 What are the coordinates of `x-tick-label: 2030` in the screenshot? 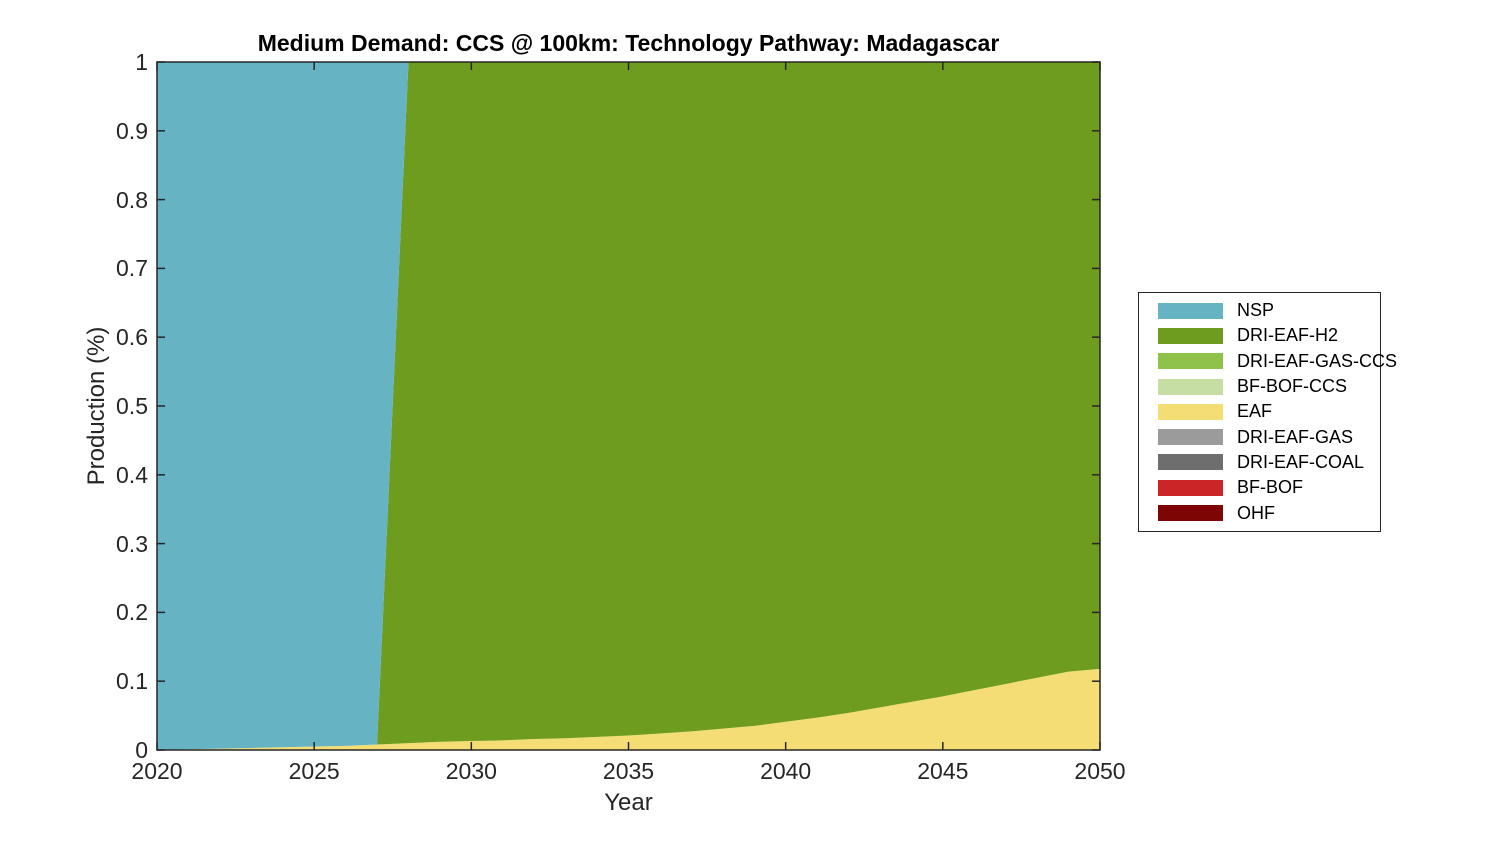 It's located at (471, 771).